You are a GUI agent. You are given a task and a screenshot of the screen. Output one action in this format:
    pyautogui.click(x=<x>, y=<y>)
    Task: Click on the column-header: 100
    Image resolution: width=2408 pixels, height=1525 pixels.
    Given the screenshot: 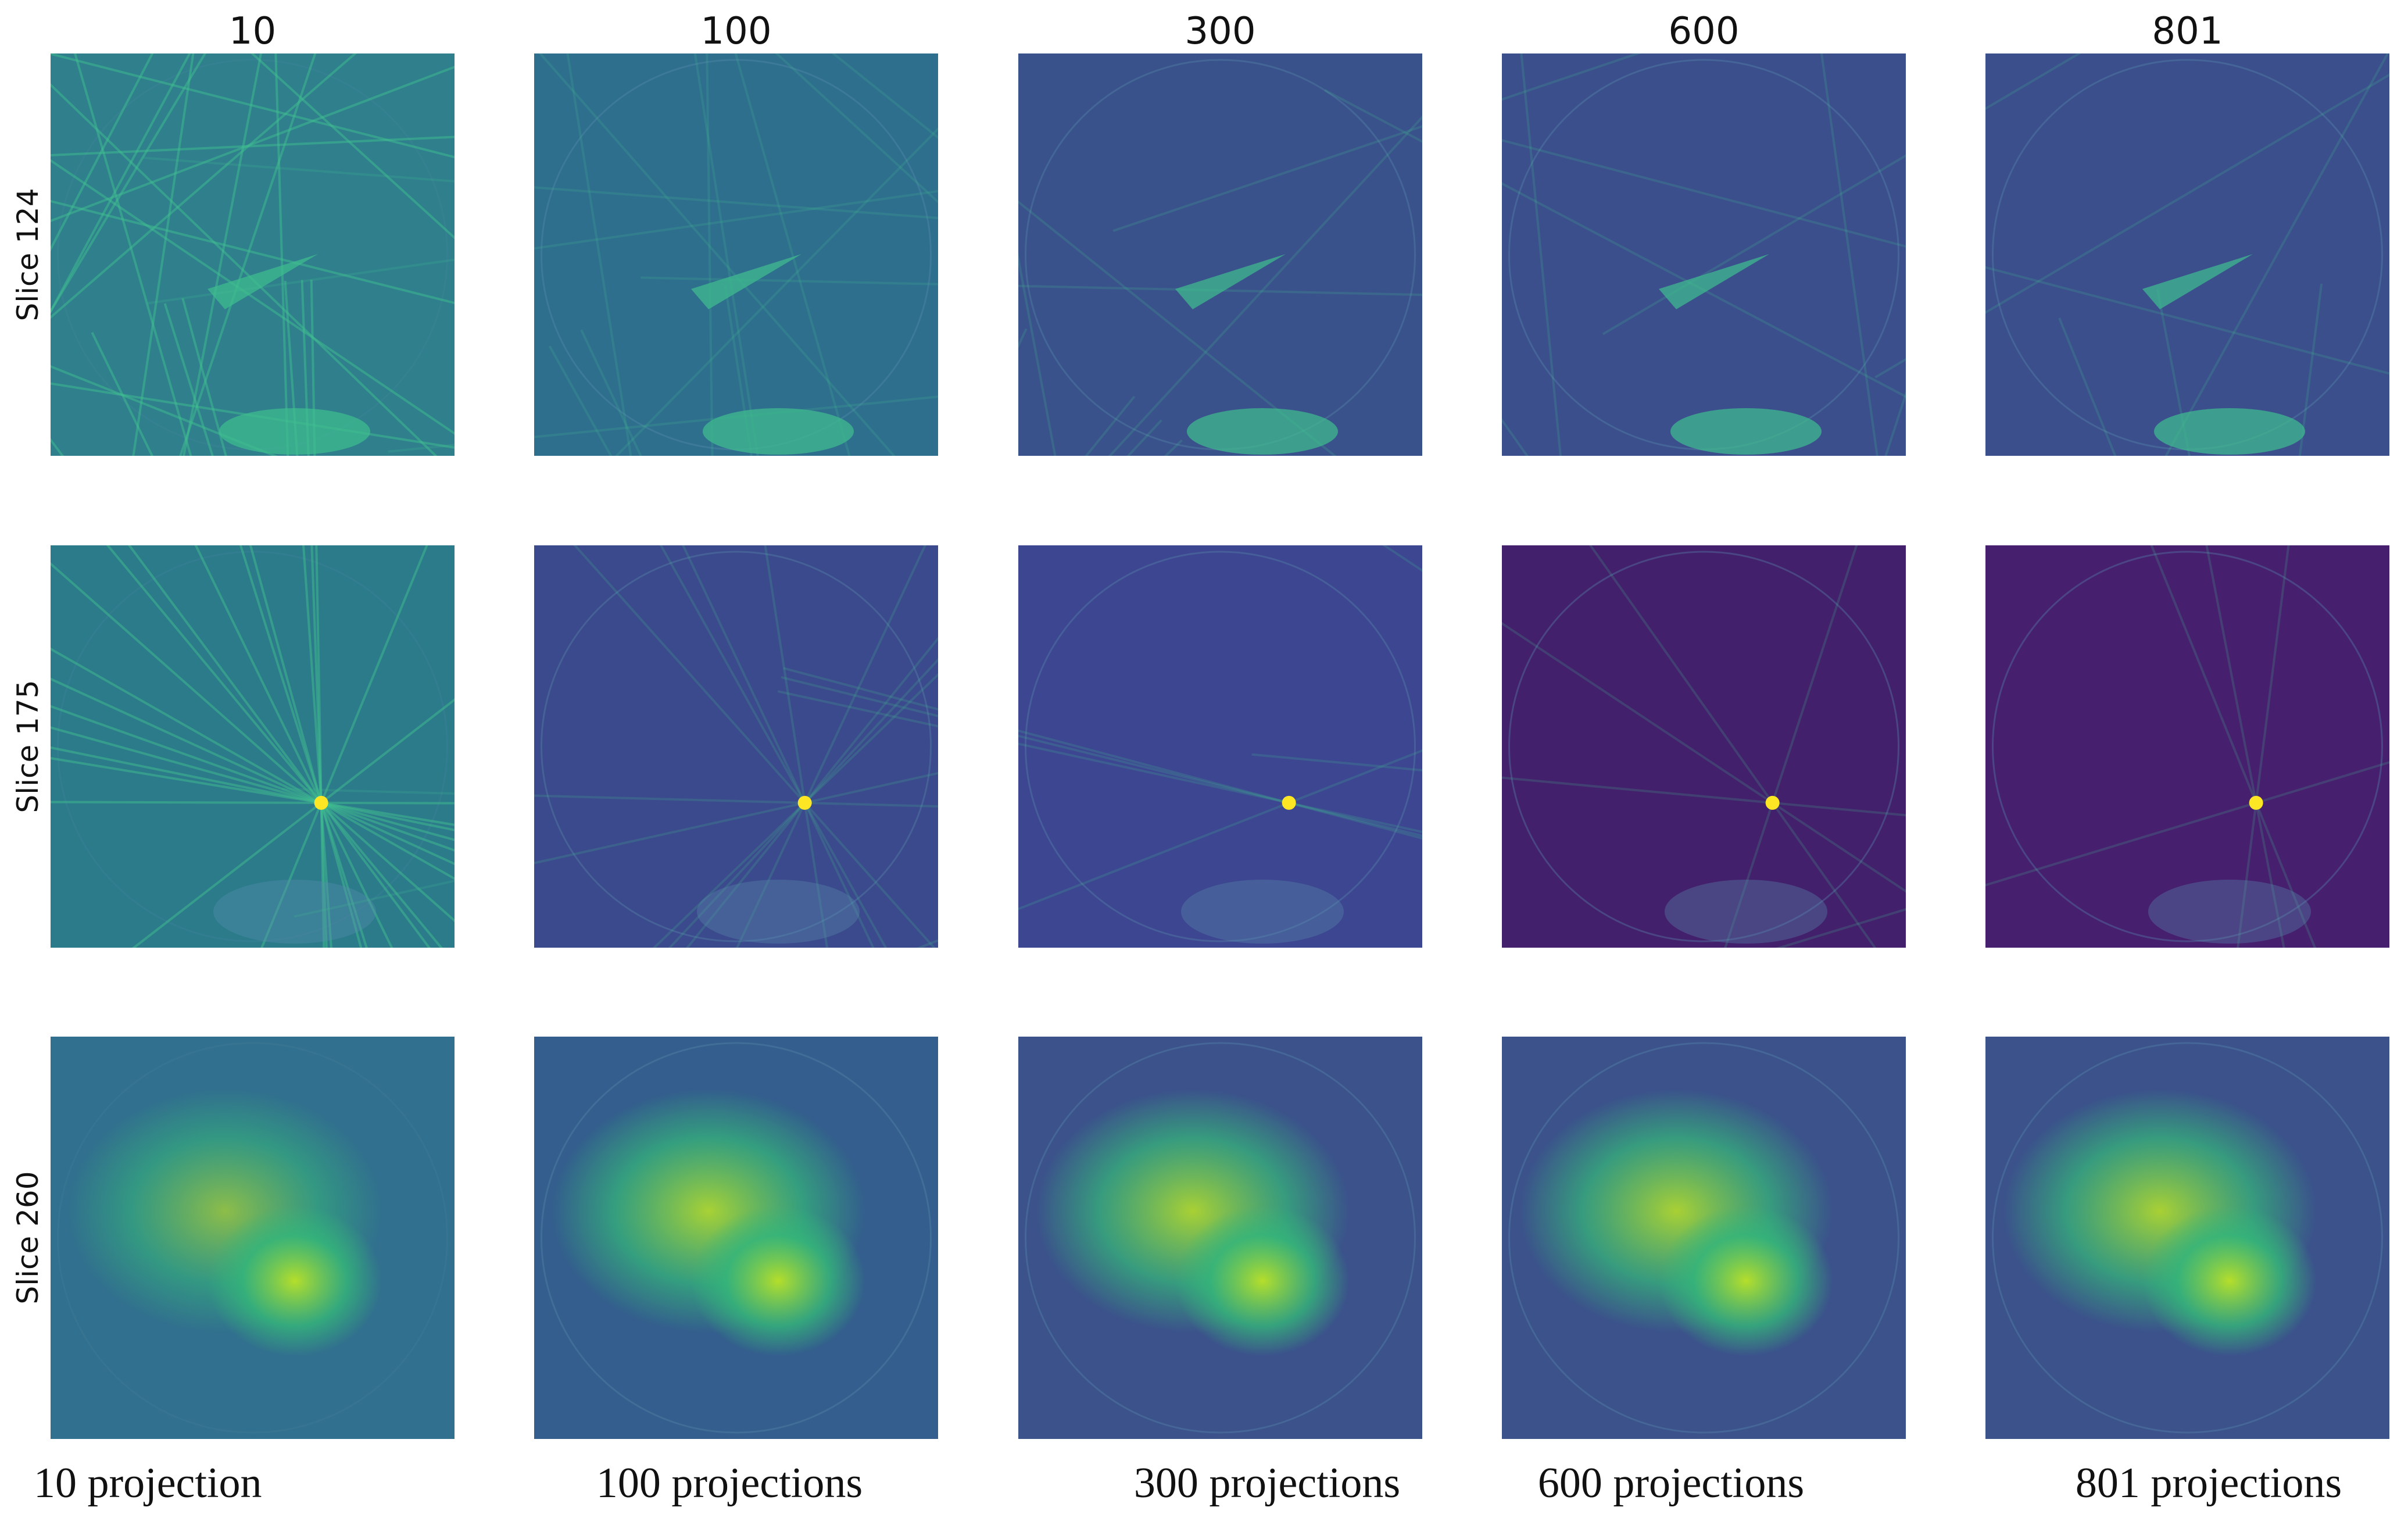 What is the action you would take?
    pyautogui.click(x=735, y=31)
    